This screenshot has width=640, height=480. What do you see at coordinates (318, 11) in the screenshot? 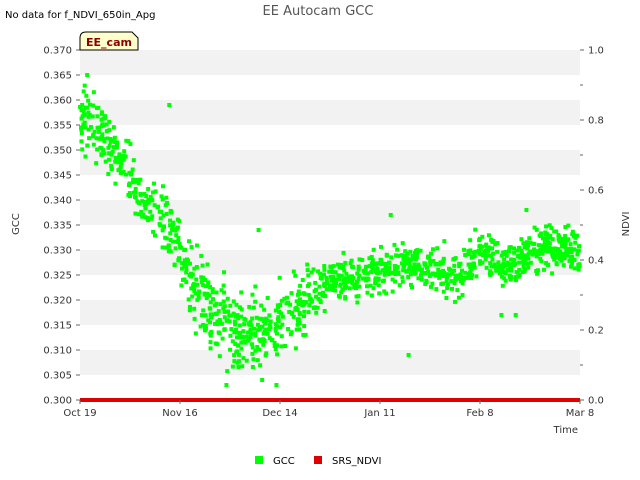
I see `chart-title: EE Autocam GCC` at bounding box center [318, 11].